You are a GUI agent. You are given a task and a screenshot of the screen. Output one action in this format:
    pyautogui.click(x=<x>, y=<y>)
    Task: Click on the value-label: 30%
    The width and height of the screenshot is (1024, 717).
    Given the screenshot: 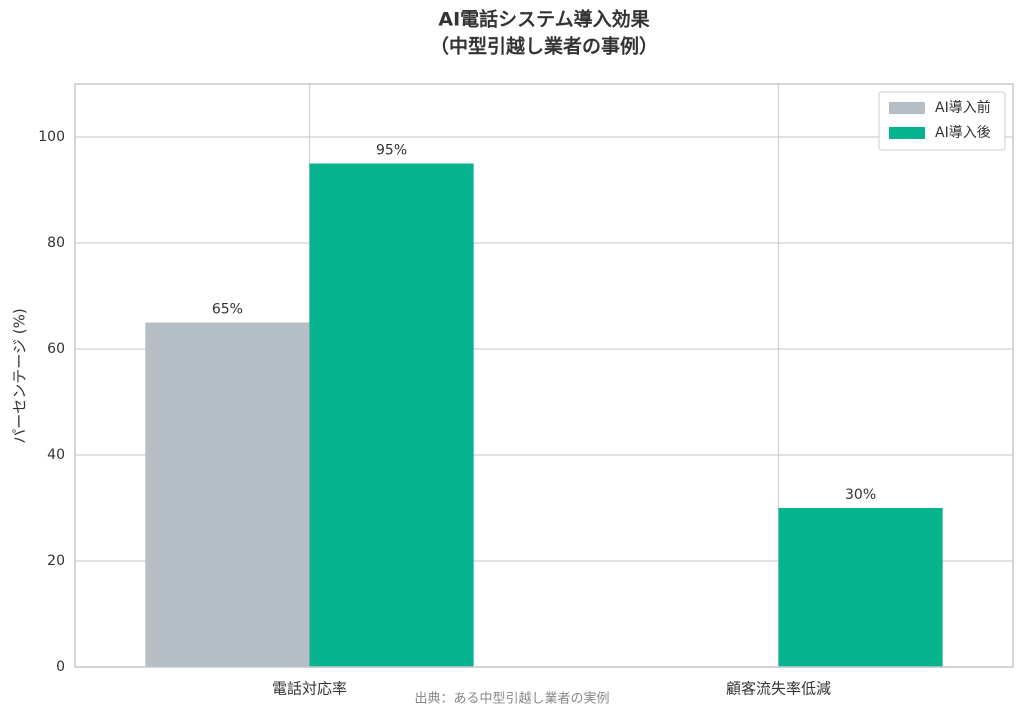 What is the action you would take?
    pyautogui.click(x=860, y=495)
    